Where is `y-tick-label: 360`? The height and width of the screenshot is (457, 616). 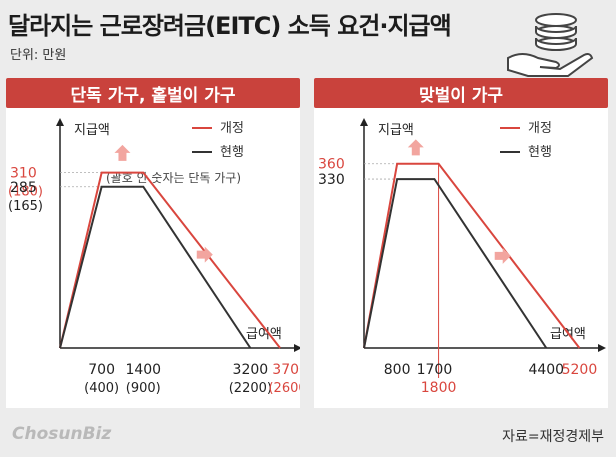
y-tick-label: 360 is located at coordinates (331, 165).